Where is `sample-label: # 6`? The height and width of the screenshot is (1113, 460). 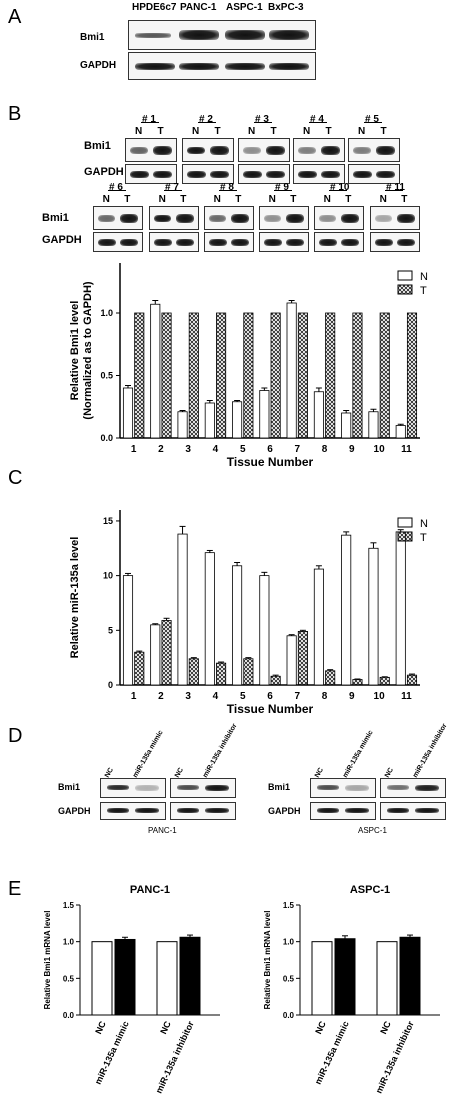 sample-label: # 6 is located at coordinates (116, 187).